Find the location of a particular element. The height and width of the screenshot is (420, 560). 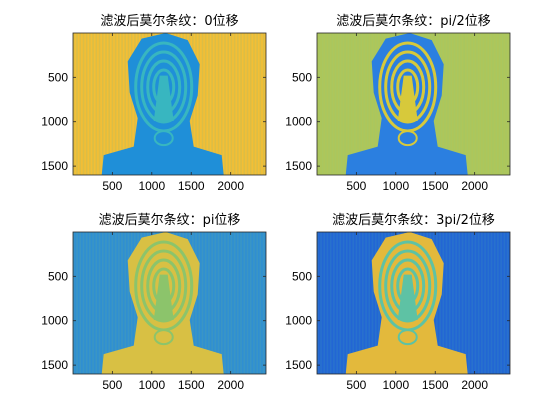

subplot-title: 滤波后莫尔条纹：pi/2位移 is located at coordinates (413, 21).